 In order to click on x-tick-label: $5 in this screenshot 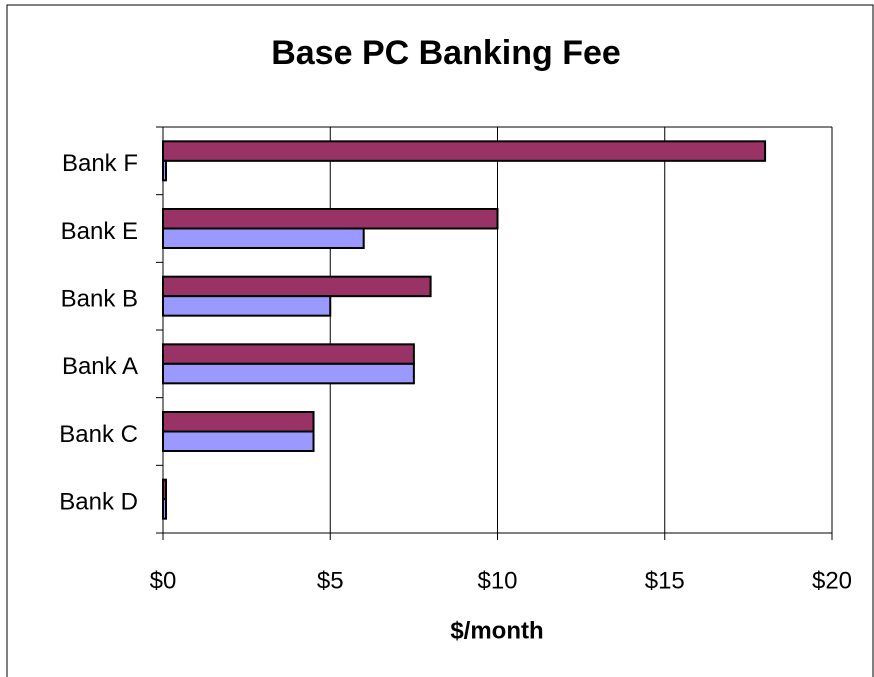, I will do `click(330, 580)`.